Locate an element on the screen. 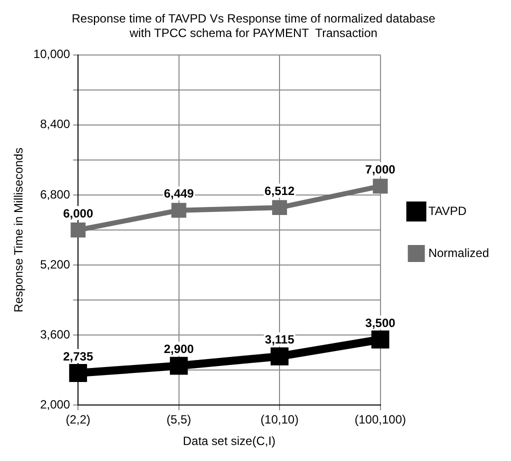  data-label: 3,115 is located at coordinates (279, 339).